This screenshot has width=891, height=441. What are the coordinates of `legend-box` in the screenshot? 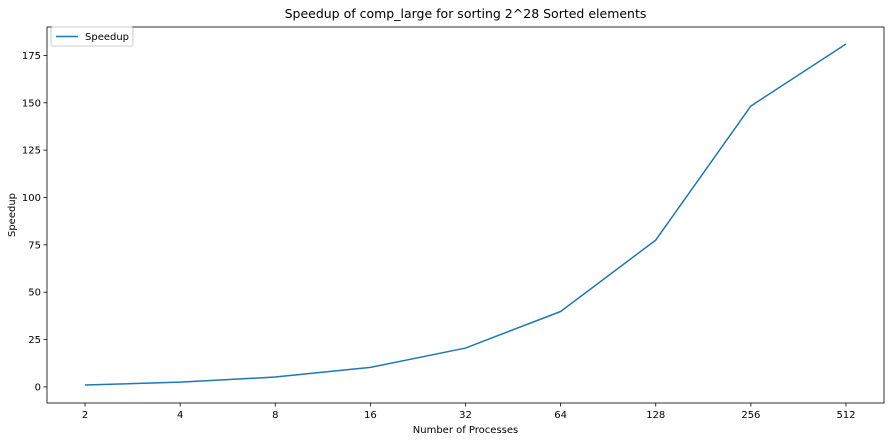 It's located at (92, 36).